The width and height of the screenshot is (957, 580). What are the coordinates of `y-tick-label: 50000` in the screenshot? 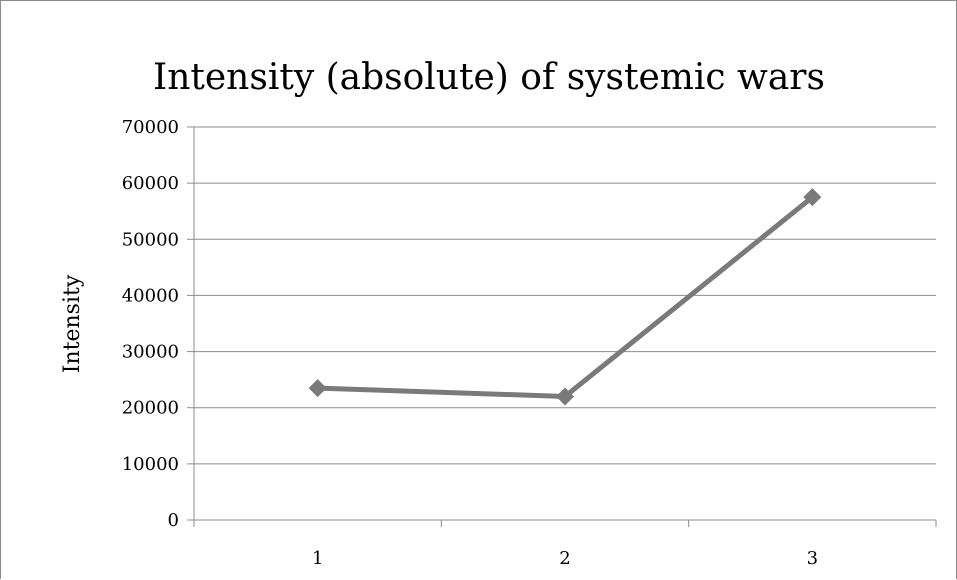 It's located at (150, 239).